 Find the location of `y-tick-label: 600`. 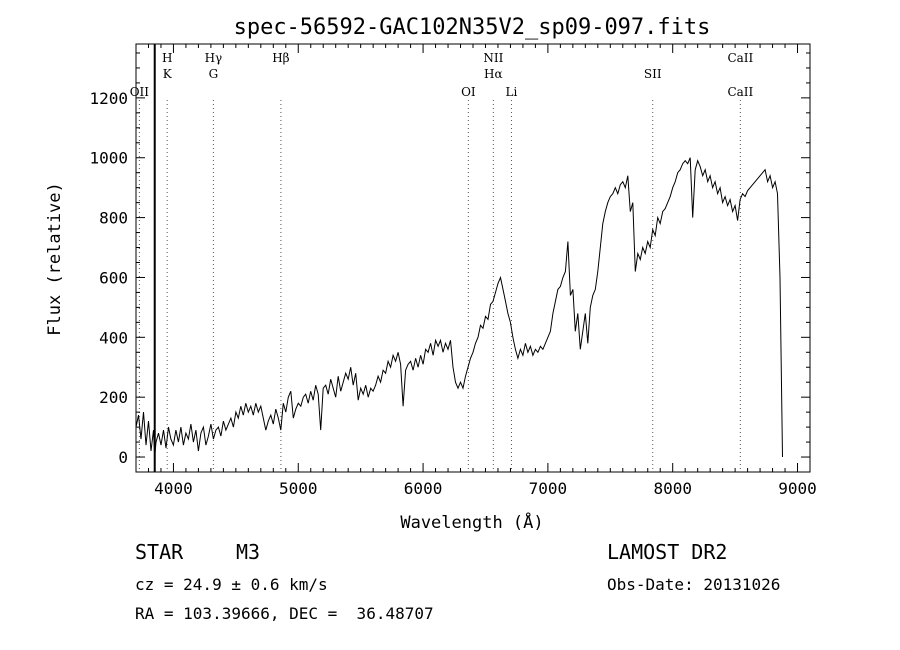

y-tick-label: 600 is located at coordinates (113, 277).